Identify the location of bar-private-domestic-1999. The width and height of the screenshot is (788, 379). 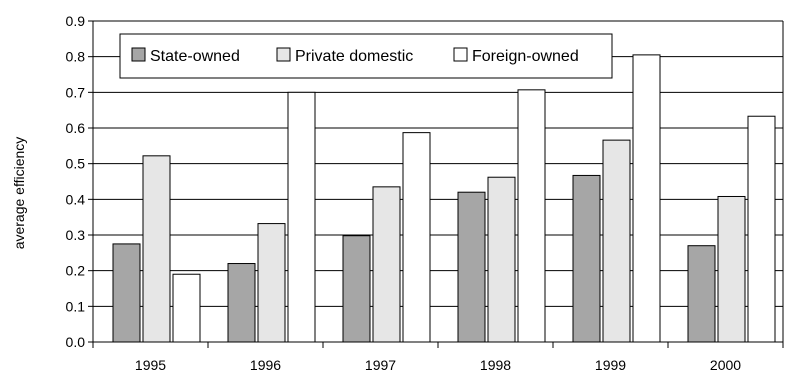
(616, 241).